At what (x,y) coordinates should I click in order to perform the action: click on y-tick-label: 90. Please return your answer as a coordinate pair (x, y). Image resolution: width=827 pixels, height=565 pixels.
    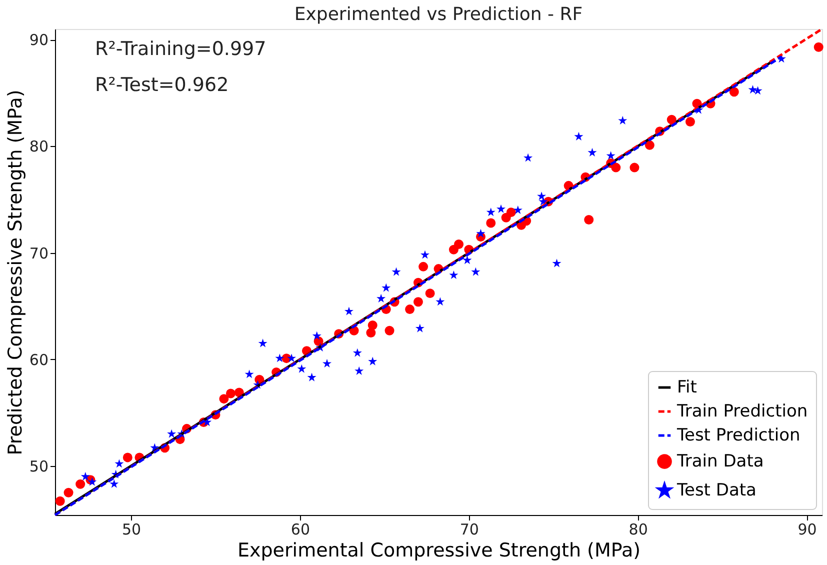
    Looking at the image, I should click on (38, 40).